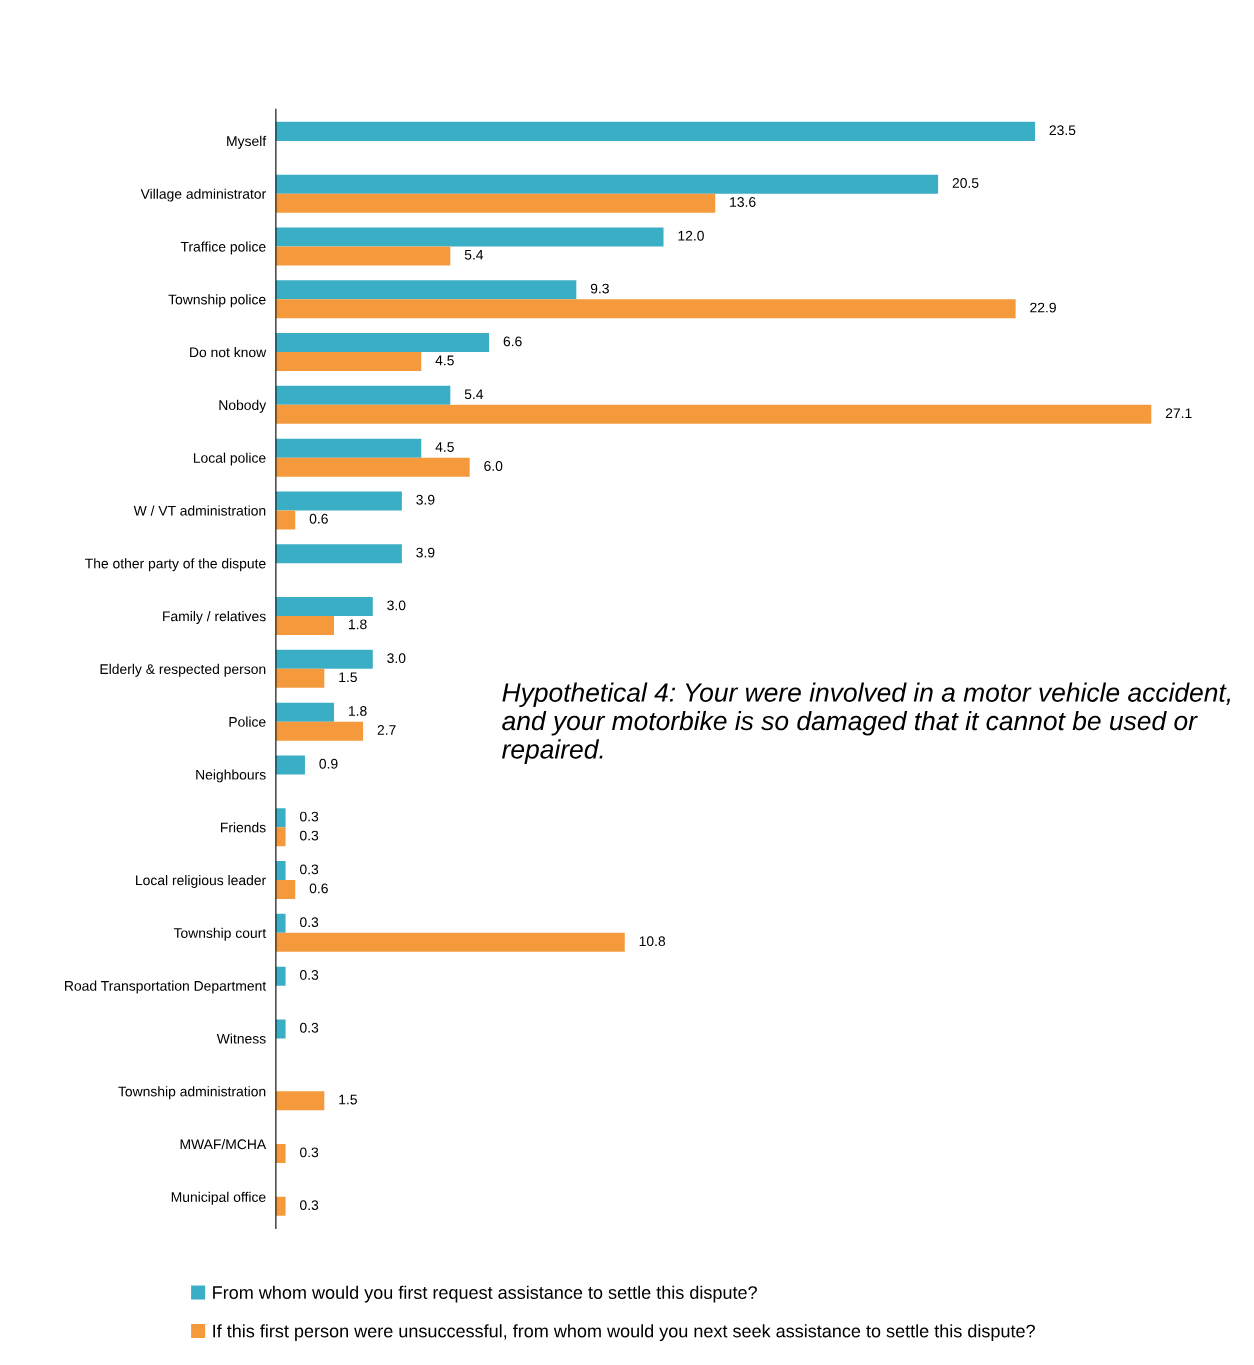 Image resolution: width=1254 pixels, height=1365 pixels. Describe the element at coordinates (223, 1144) in the screenshot. I see `y-tick-label: MWAF/MCHA` at that location.